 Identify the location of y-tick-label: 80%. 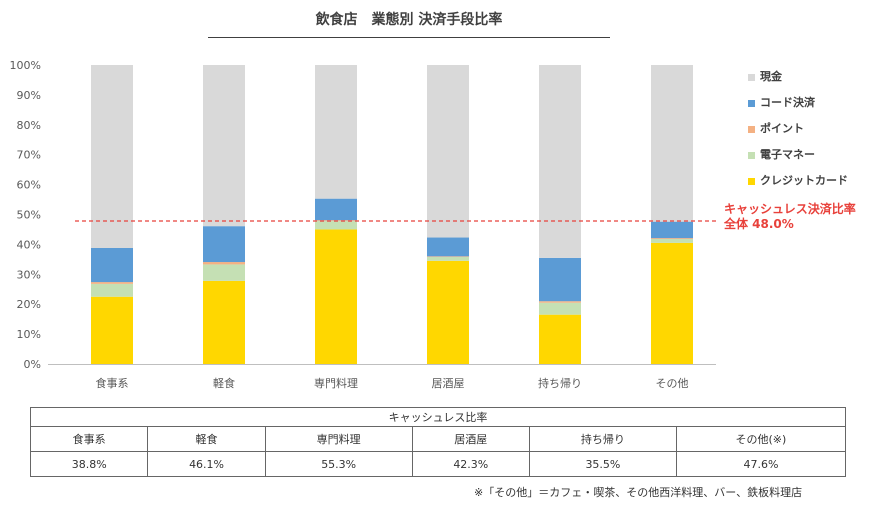
(29, 125).